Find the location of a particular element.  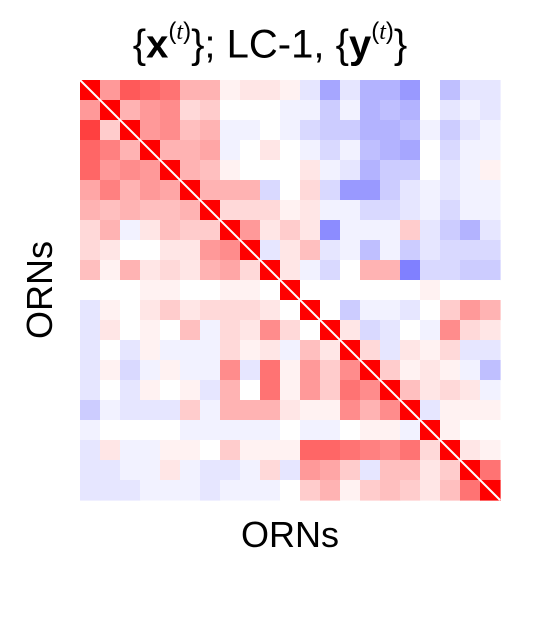

heatmap-cell-r17-c5 is located at coordinates (190, 430).